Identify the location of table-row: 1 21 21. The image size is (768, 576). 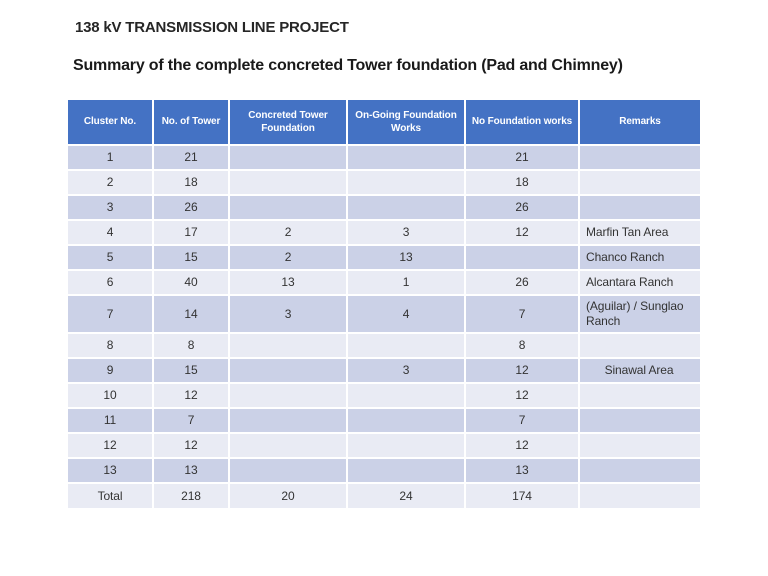
(384, 157).